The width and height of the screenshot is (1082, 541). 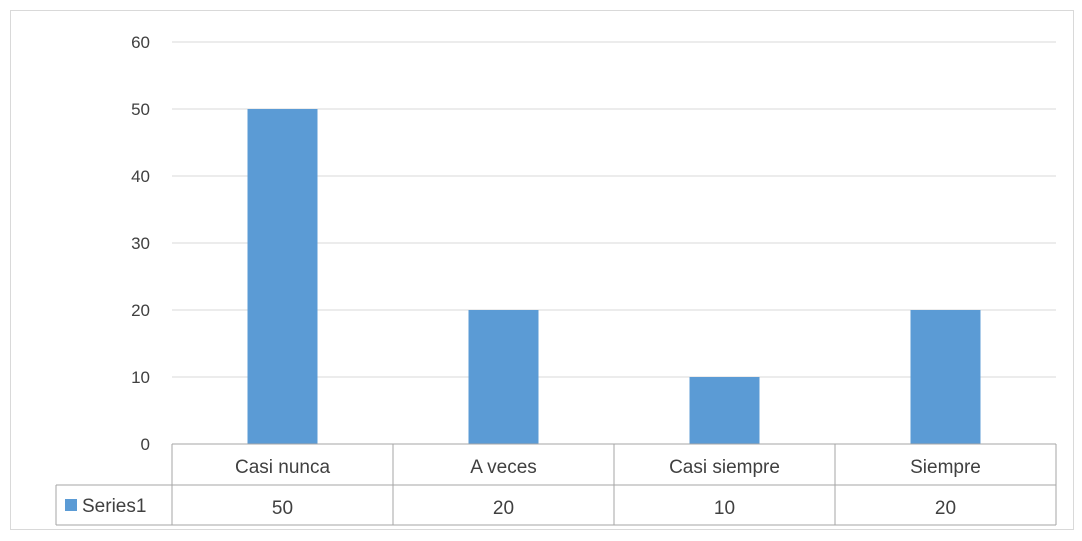 I want to click on category-label: Casi siempre, so click(x=724, y=467).